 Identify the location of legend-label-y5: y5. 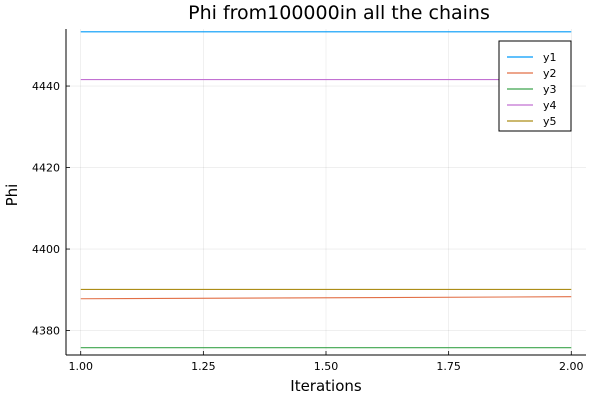
(550, 121).